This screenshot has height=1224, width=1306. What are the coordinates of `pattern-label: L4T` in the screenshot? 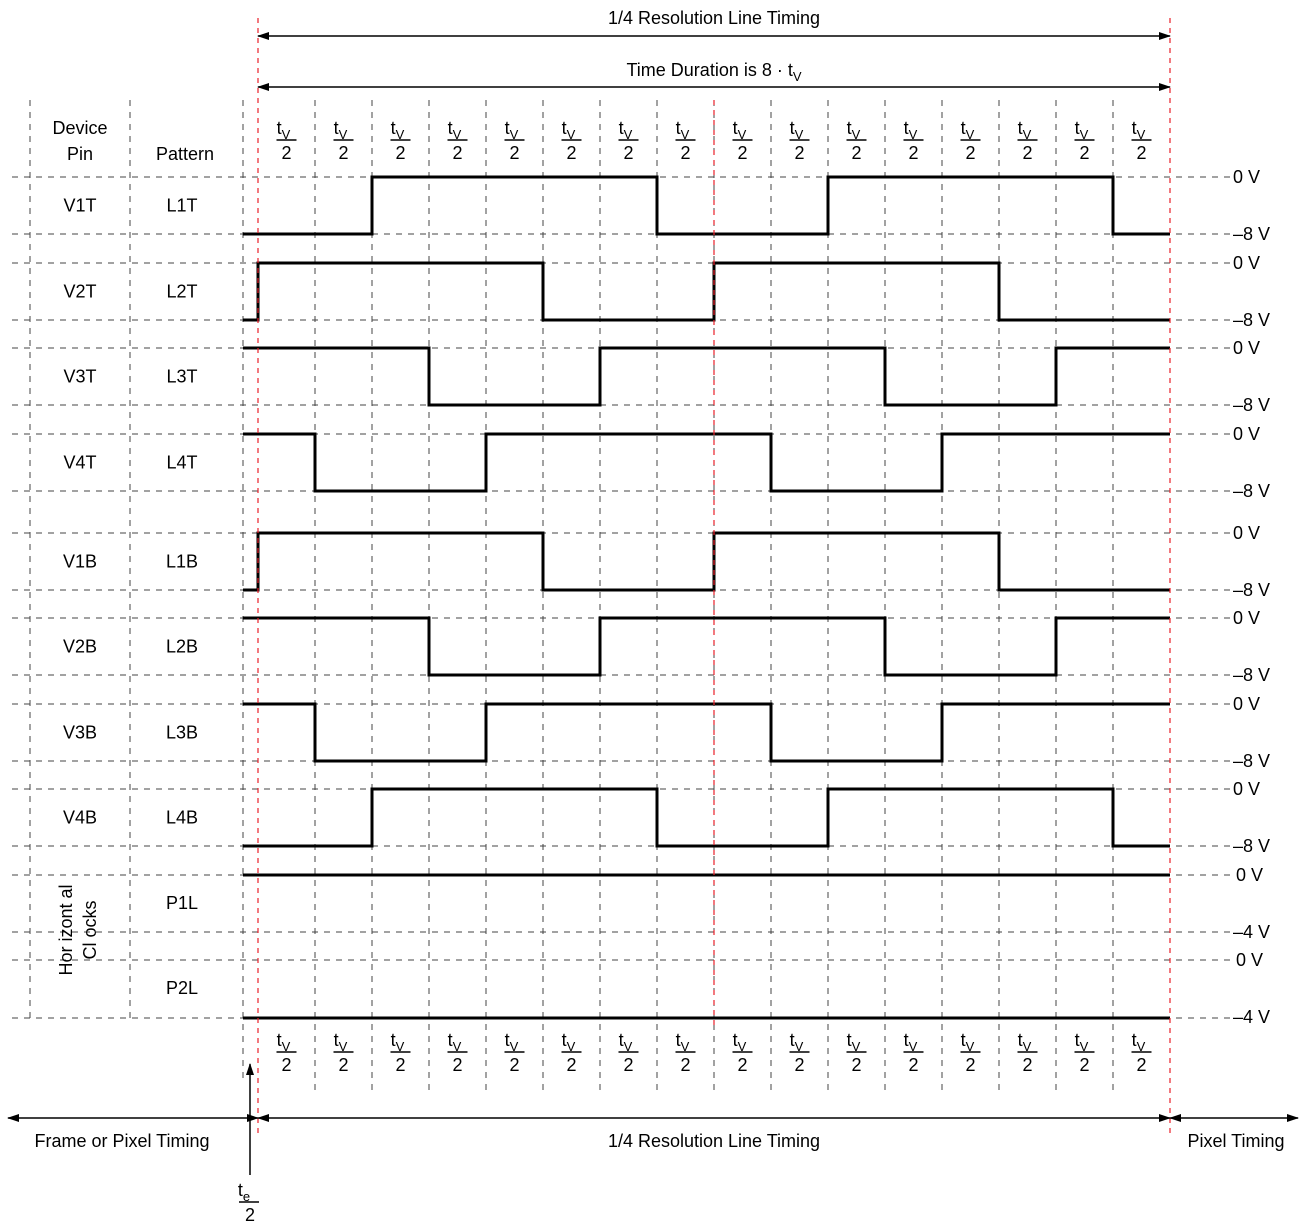 It's located at (181, 463).